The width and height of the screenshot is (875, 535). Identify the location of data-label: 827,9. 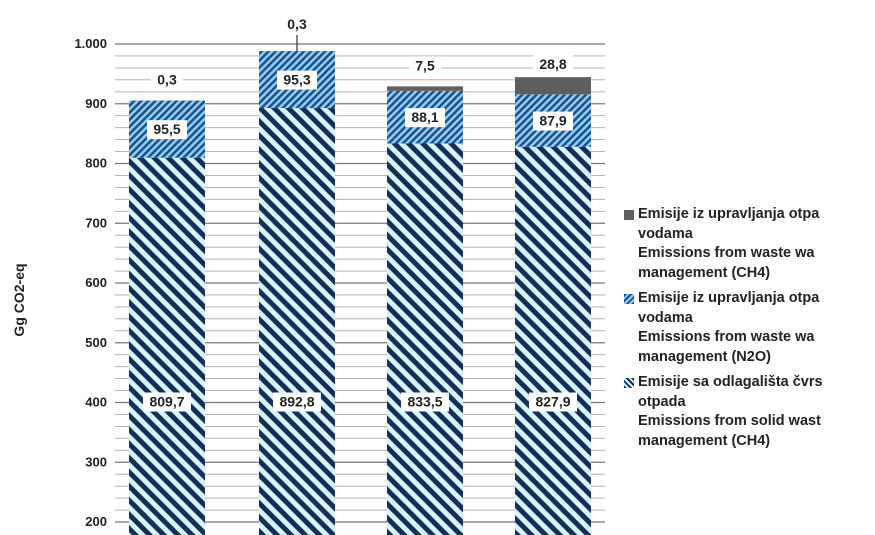
(552, 402).